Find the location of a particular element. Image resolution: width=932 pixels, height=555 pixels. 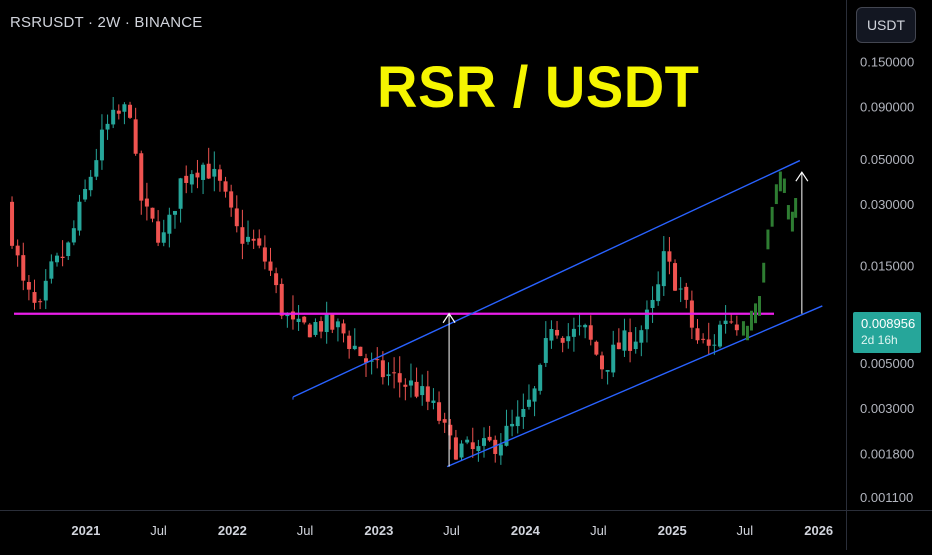

y-tick-label: 0.001800 is located at coordinates (887, 453).